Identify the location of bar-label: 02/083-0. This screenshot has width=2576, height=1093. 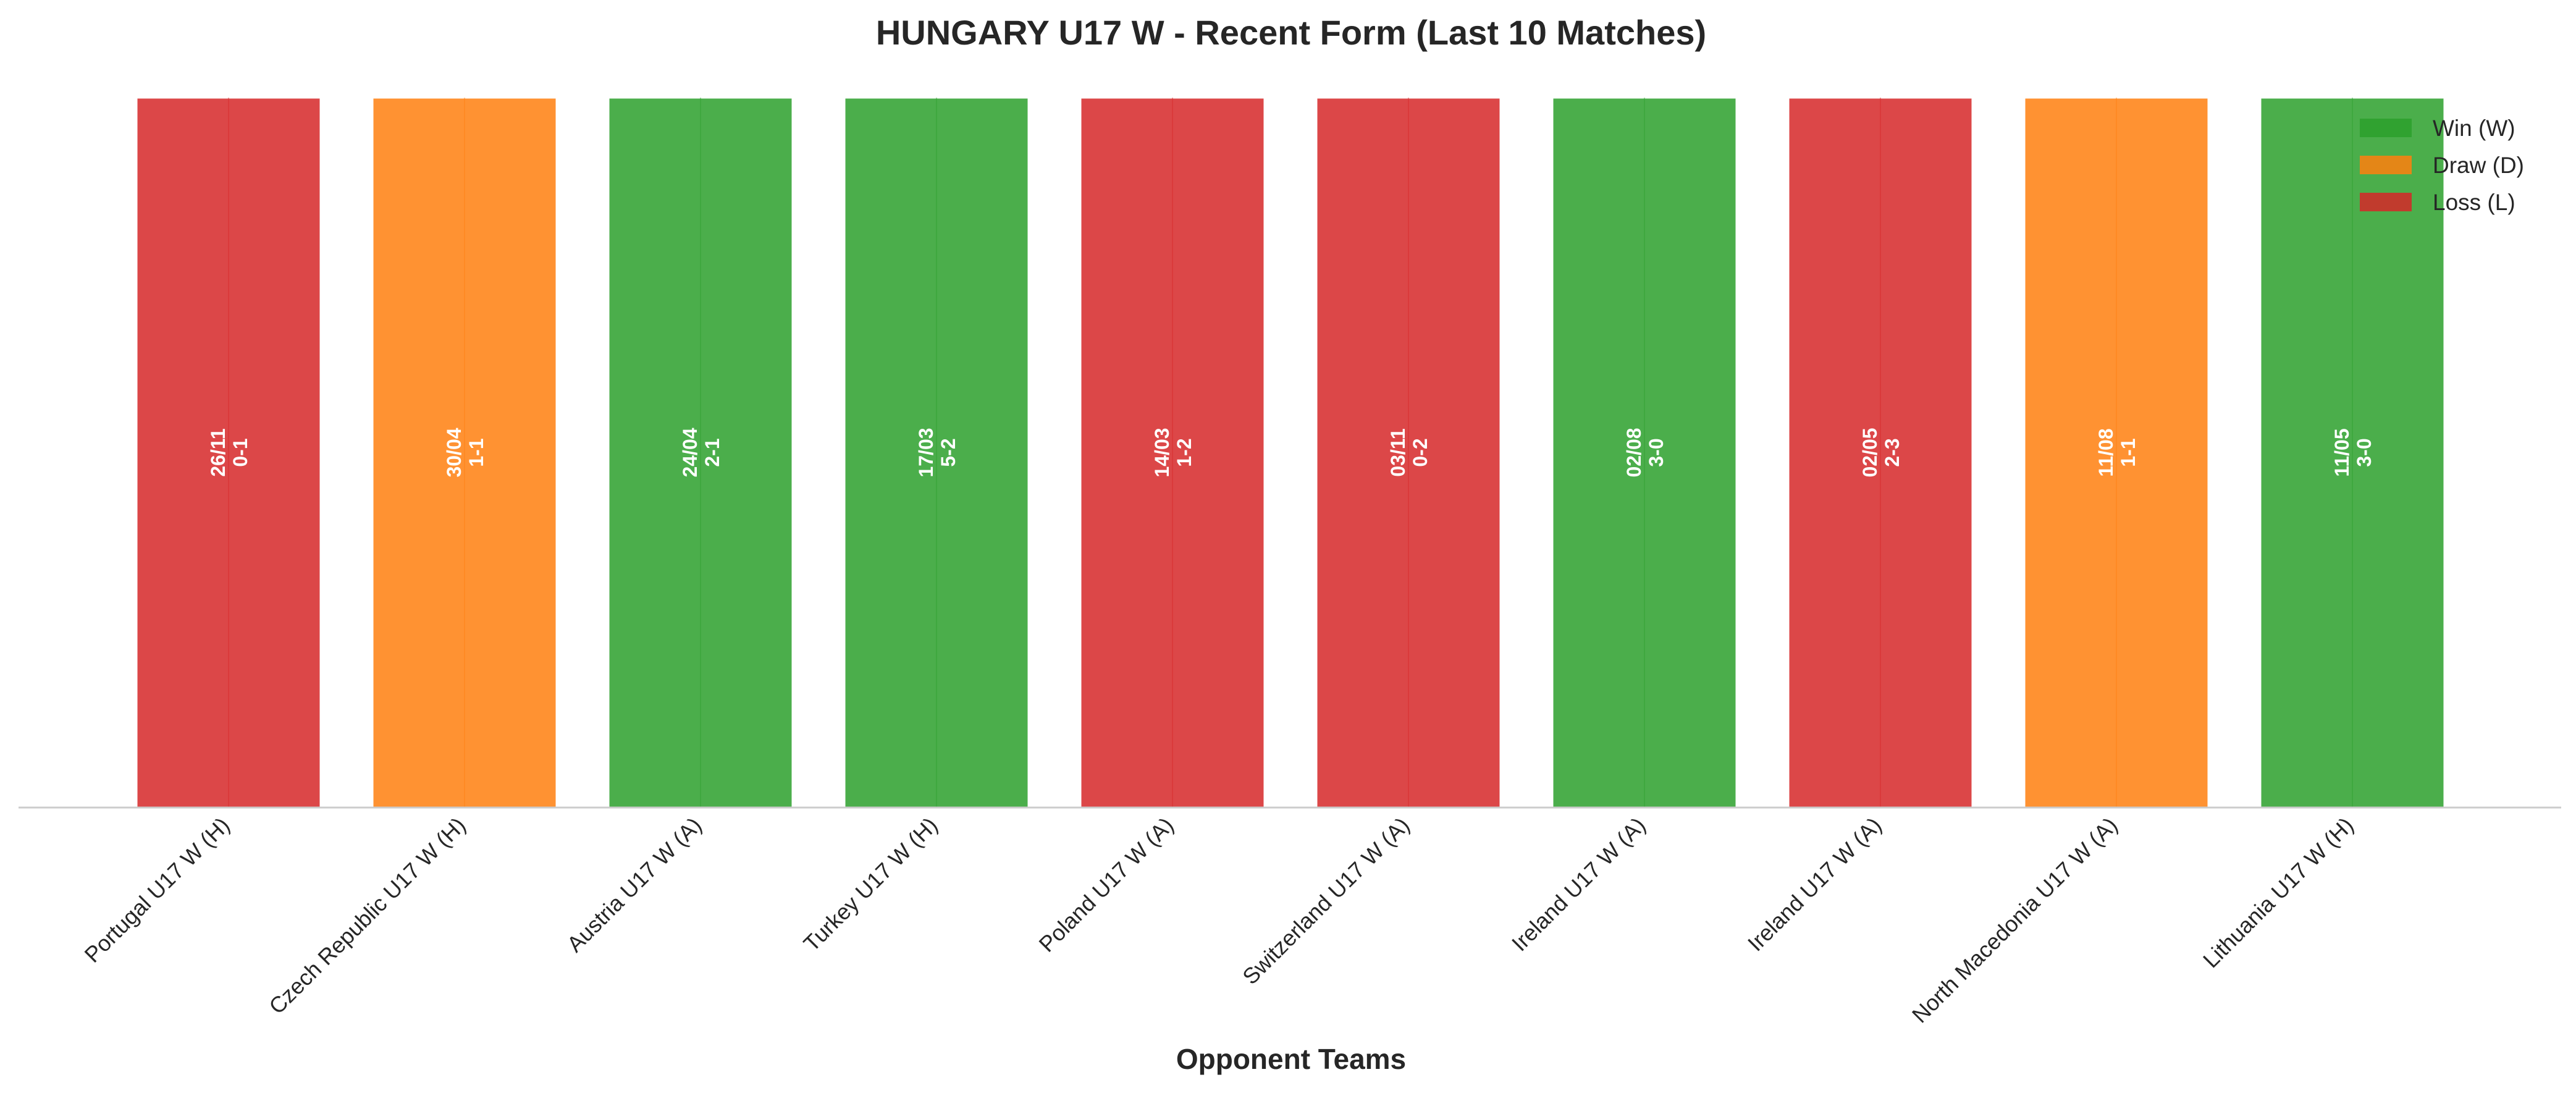
(1645, 453).